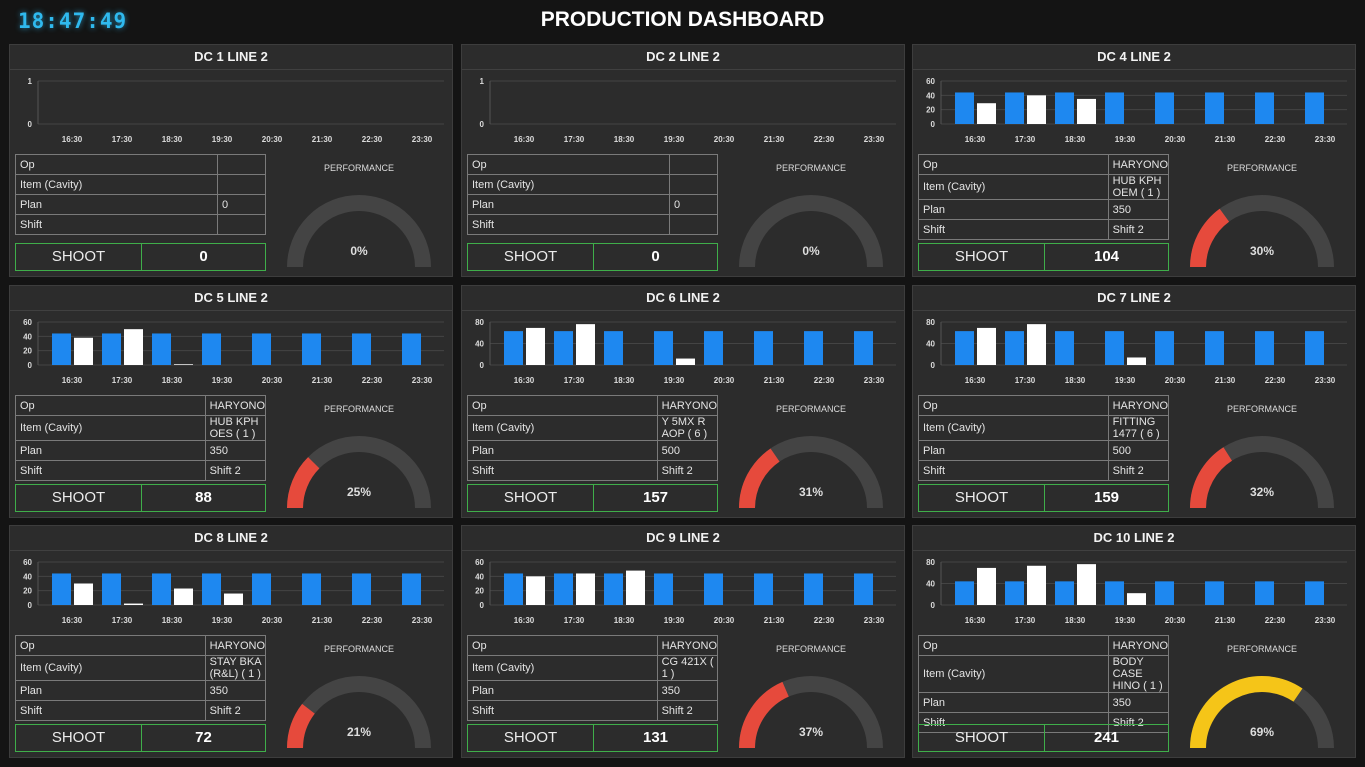 This screenshot has width=1365, height=767. I want to click on x-tick-label: 23:30, so click(1325, 620).